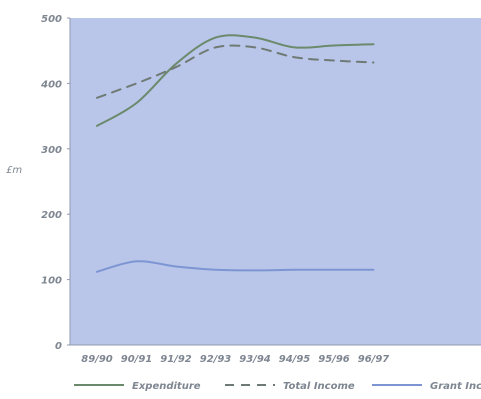  Describe the element at coordinates (455, 386) in the screenshot. I see `legend-label-grant-income: Grant Income` at that location.